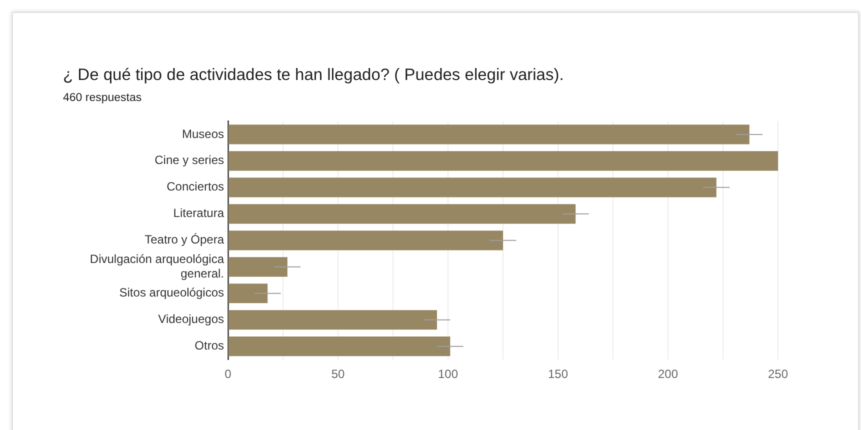 This screenshot has height=430, width=861. Describe the element at coordinates (195, 187) in the screenshot. I see `y-tick-label: Conciertos` at that location.